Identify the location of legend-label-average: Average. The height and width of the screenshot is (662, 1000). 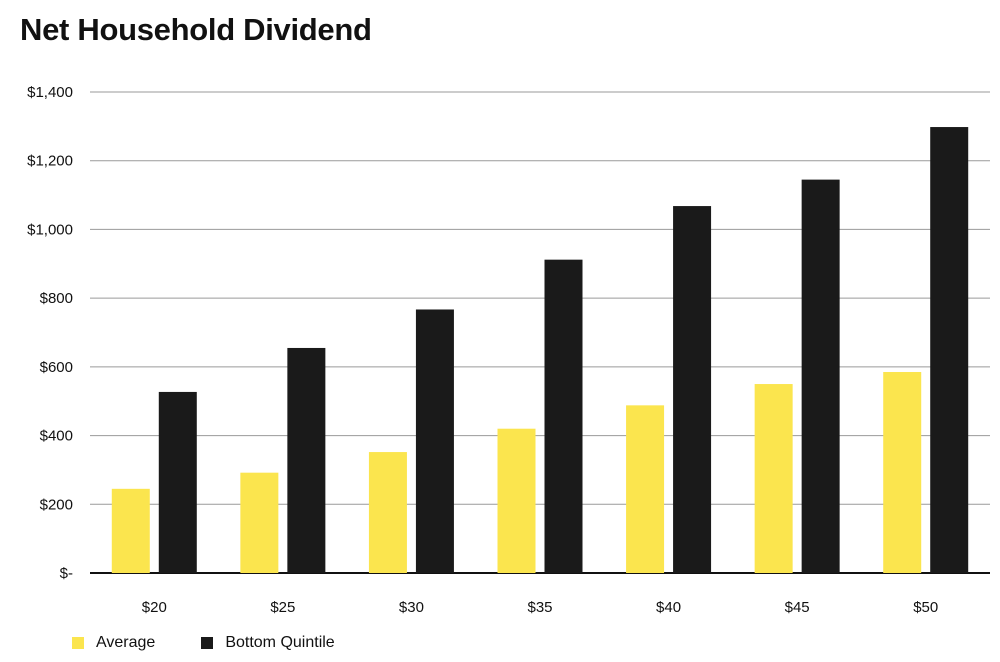
(126, 642).